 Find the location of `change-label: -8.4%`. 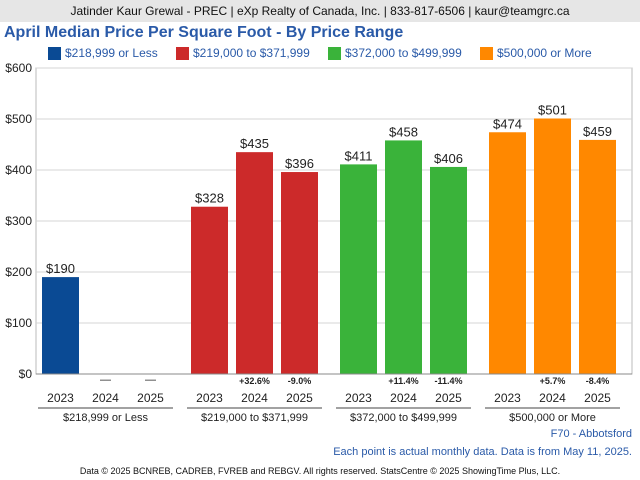

change-label: -8.4% is located at coordinates (598, 381).